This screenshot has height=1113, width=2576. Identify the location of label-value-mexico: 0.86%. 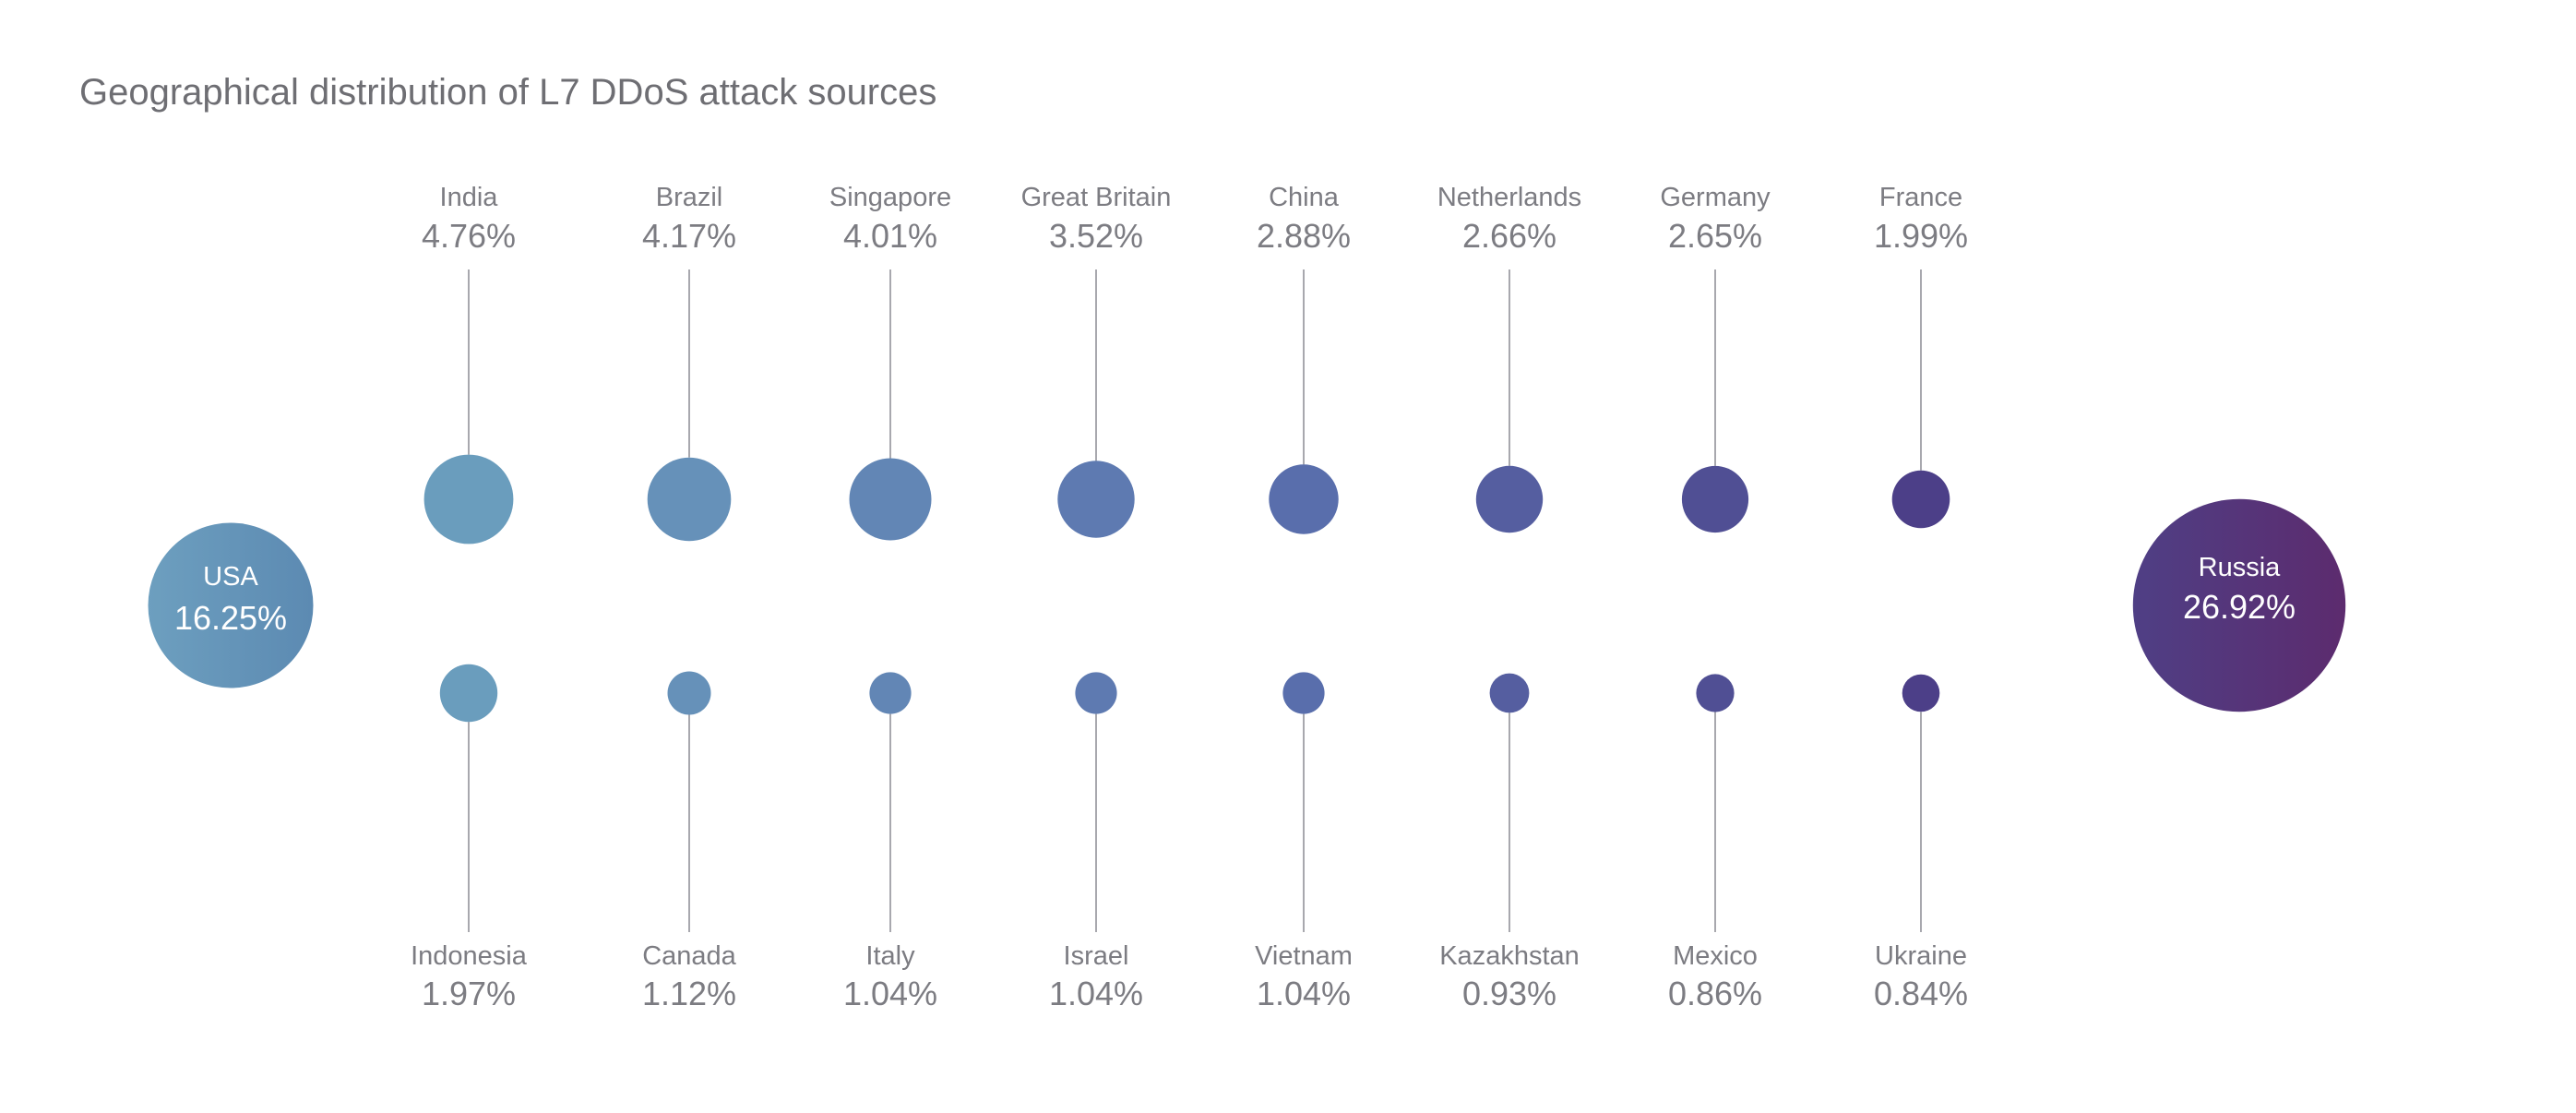
(1715, 993).